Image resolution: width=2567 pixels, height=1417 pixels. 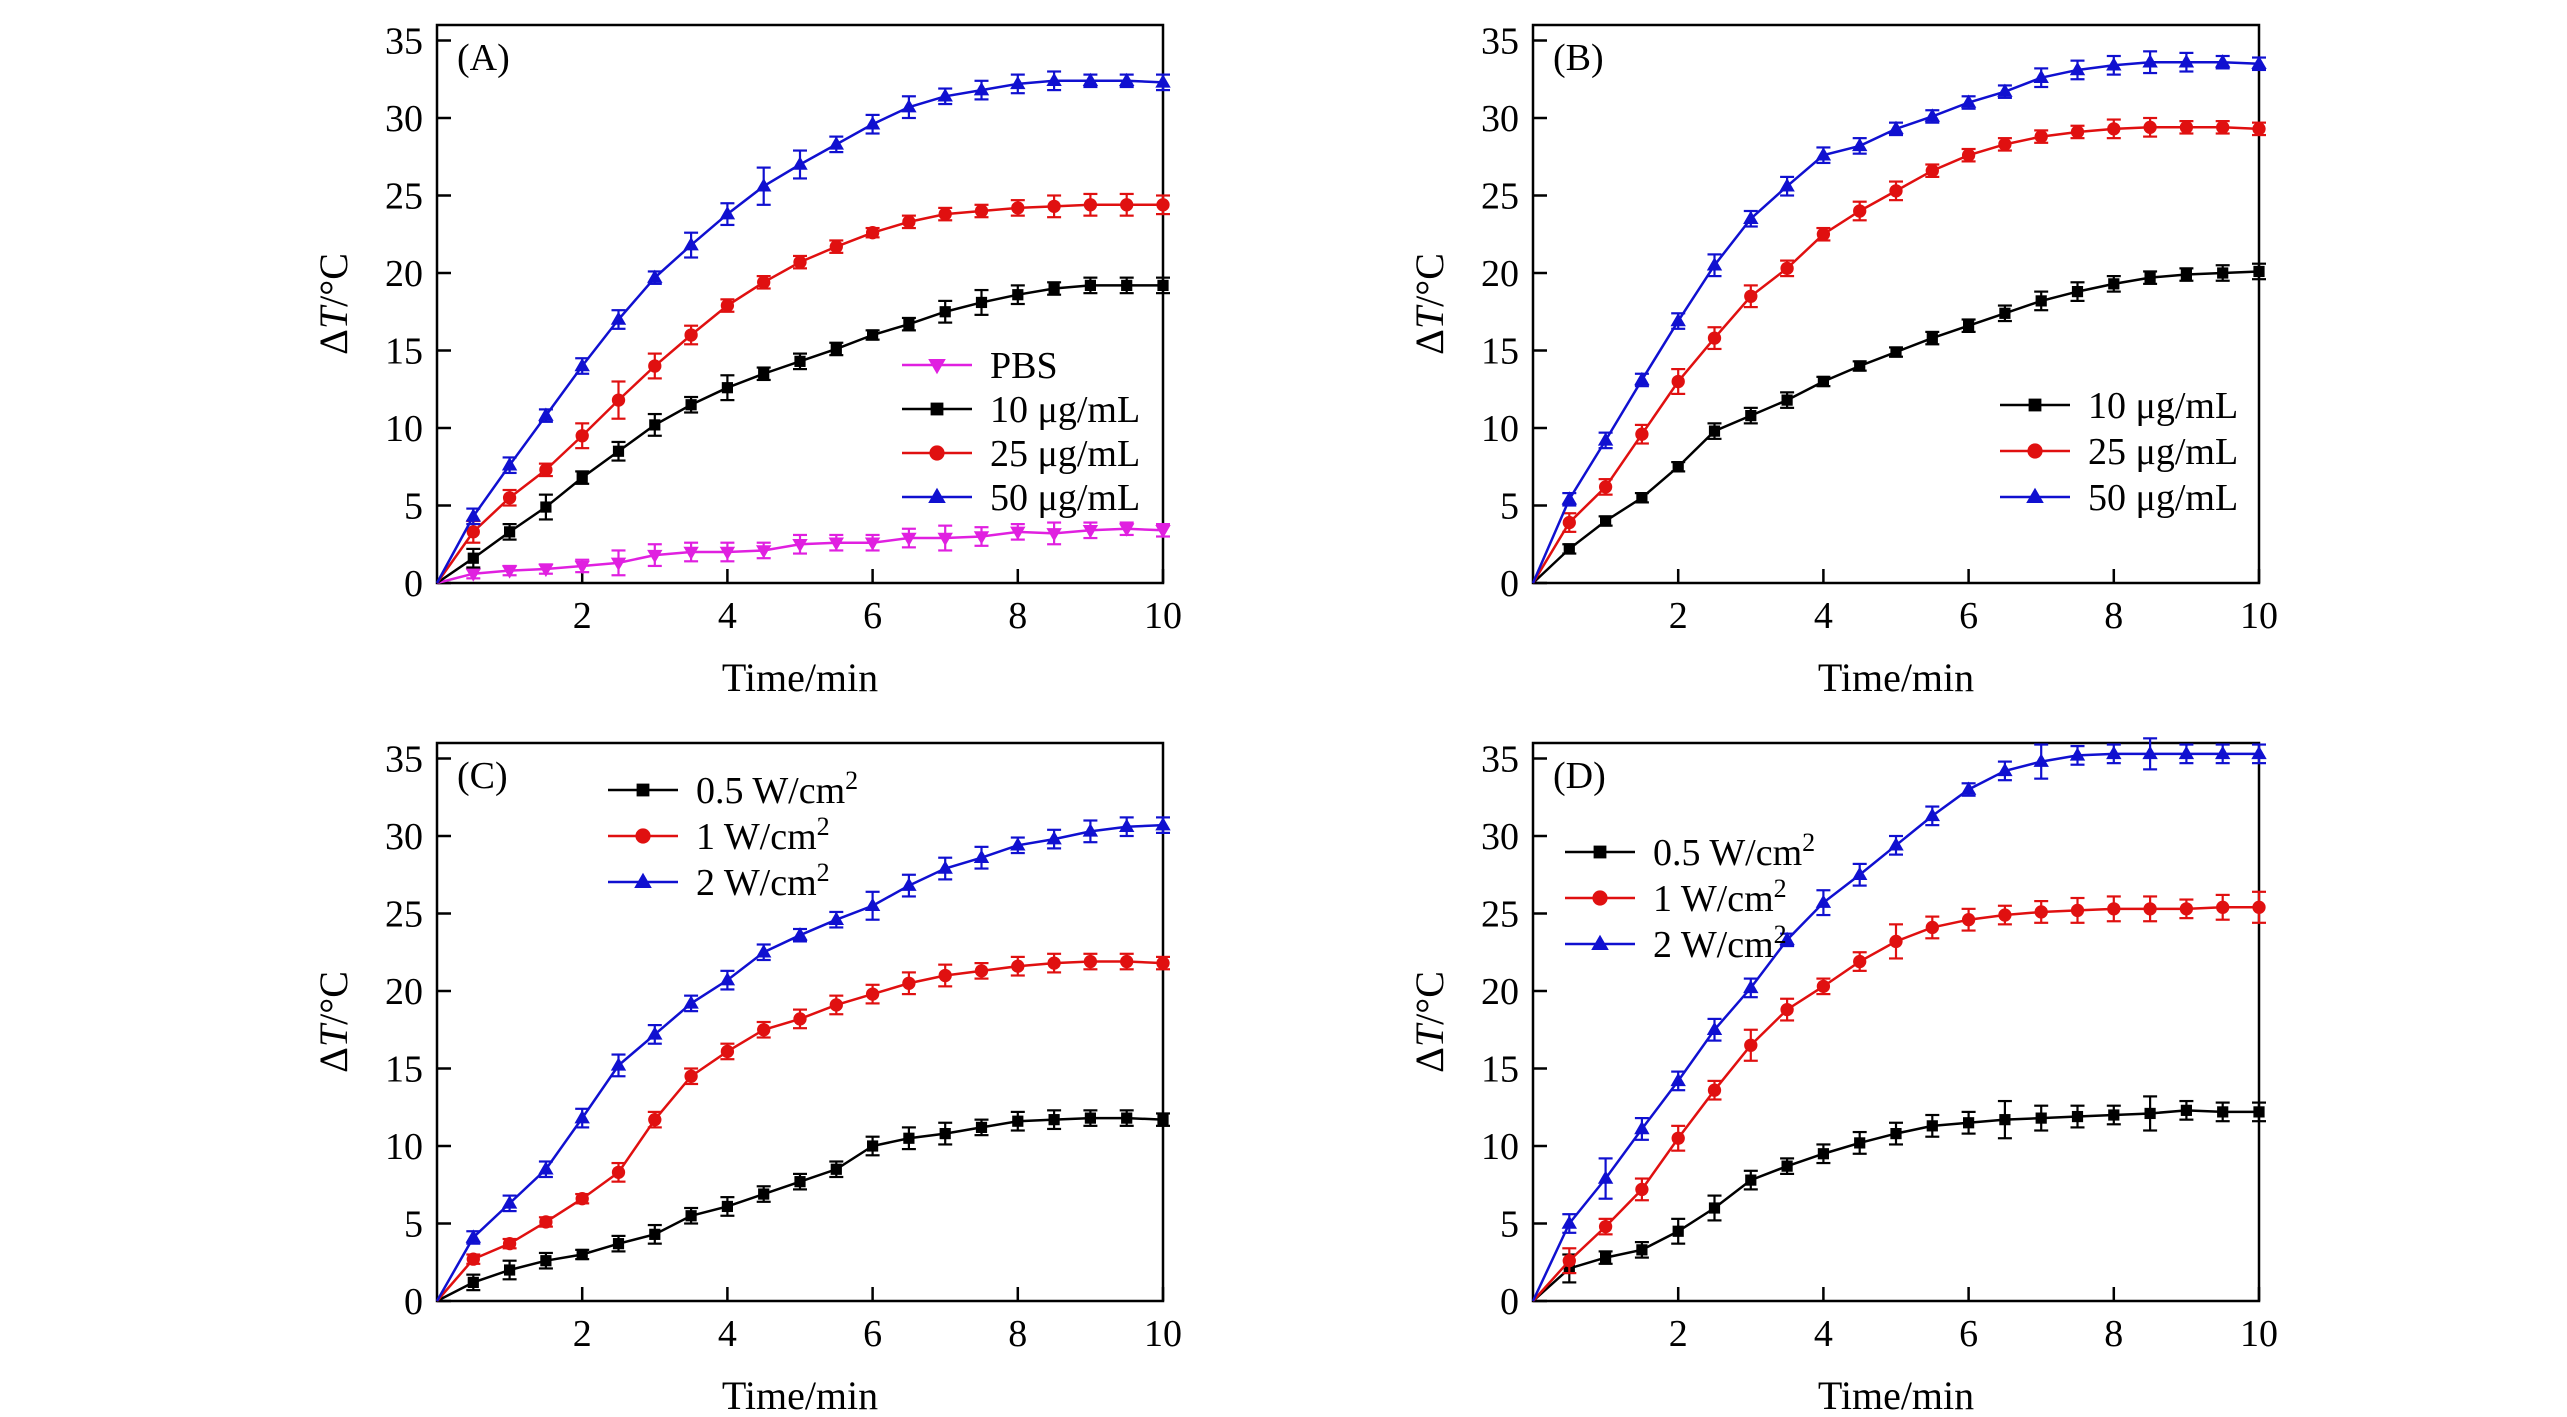 What do you see at coordinates (1017, 616) in the screenshot?
I see `x-tick-label: 8` at bounding box center [1017, 616].